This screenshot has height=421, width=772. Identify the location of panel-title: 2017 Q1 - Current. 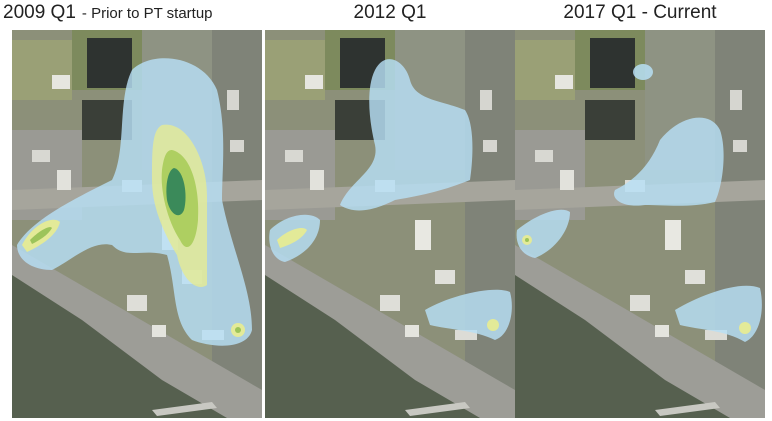
(640, 12).